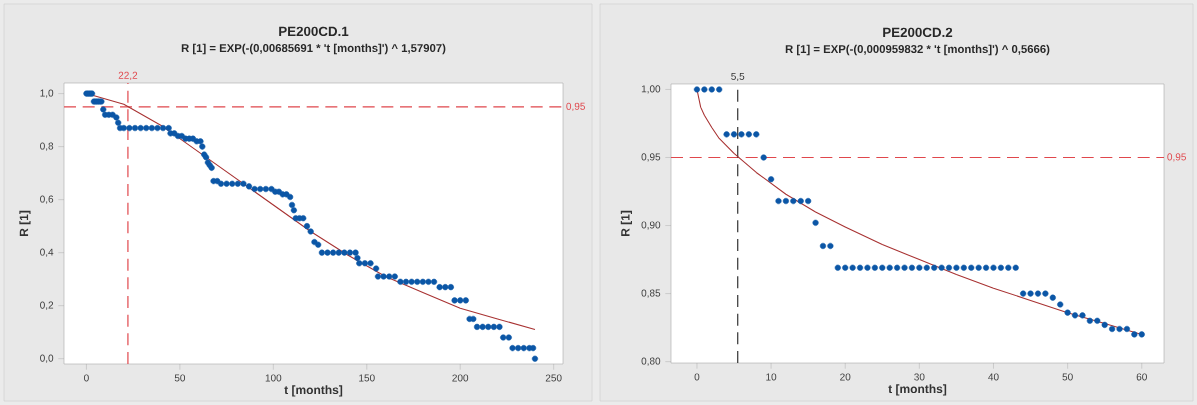 This screenshot has height=405, width=1197. Describe the element at coordinates (651, 293) in the screenshot. I see `y-tick-label: 0,85` at that location.